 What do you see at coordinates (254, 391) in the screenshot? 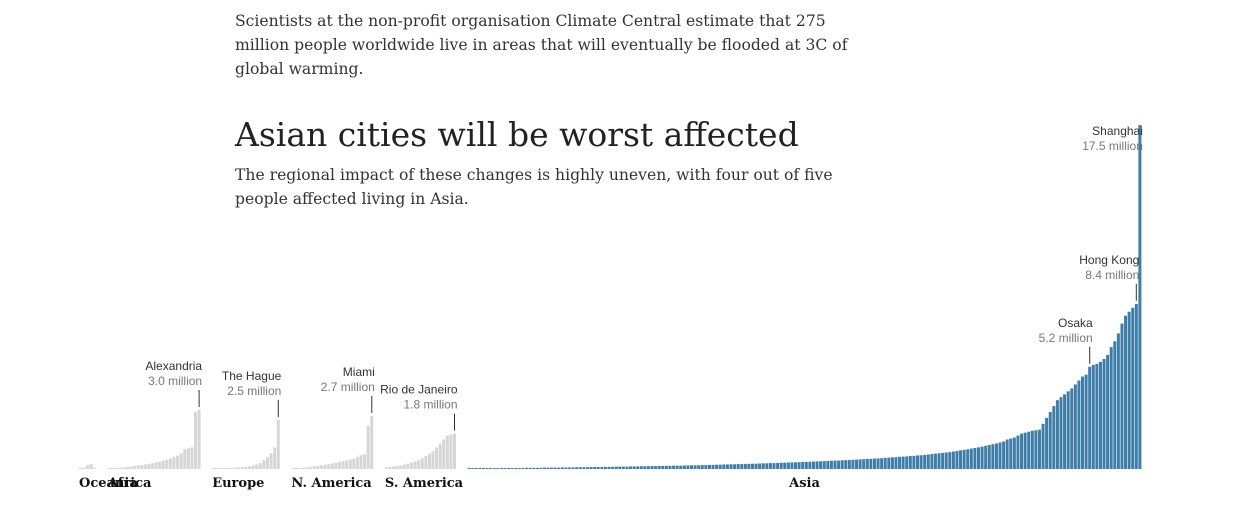
I see `annotation-value: 2.5 million` at bounding box center [254, 391].